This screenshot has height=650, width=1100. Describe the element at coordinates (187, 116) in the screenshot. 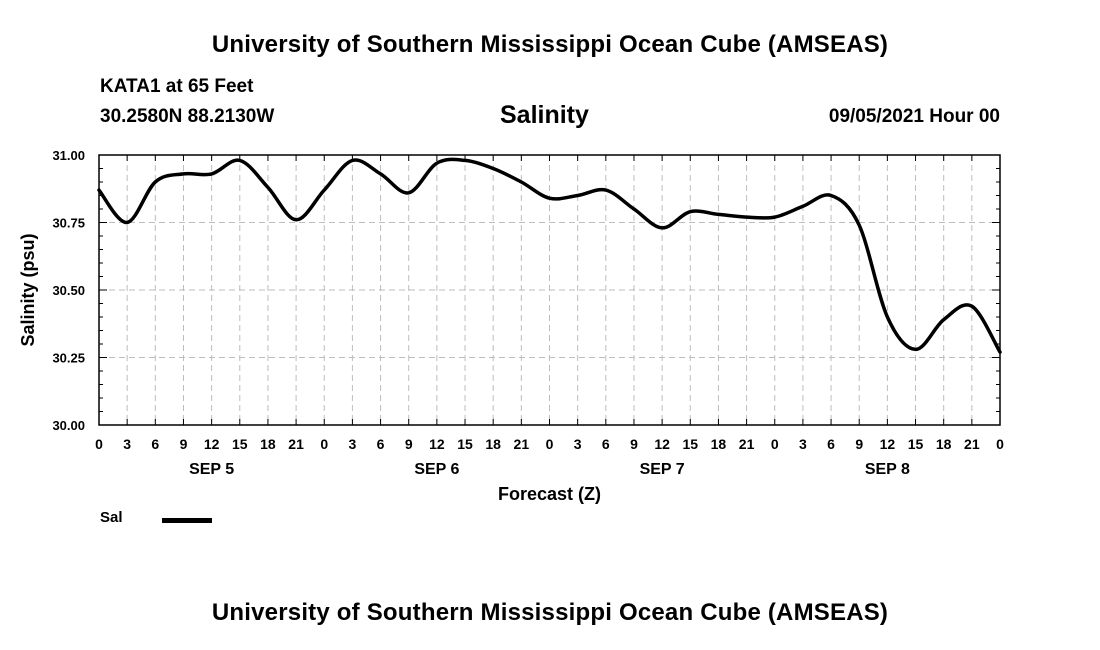

I see `station-coordinates: 30.2580N 88.2130W` at that location.